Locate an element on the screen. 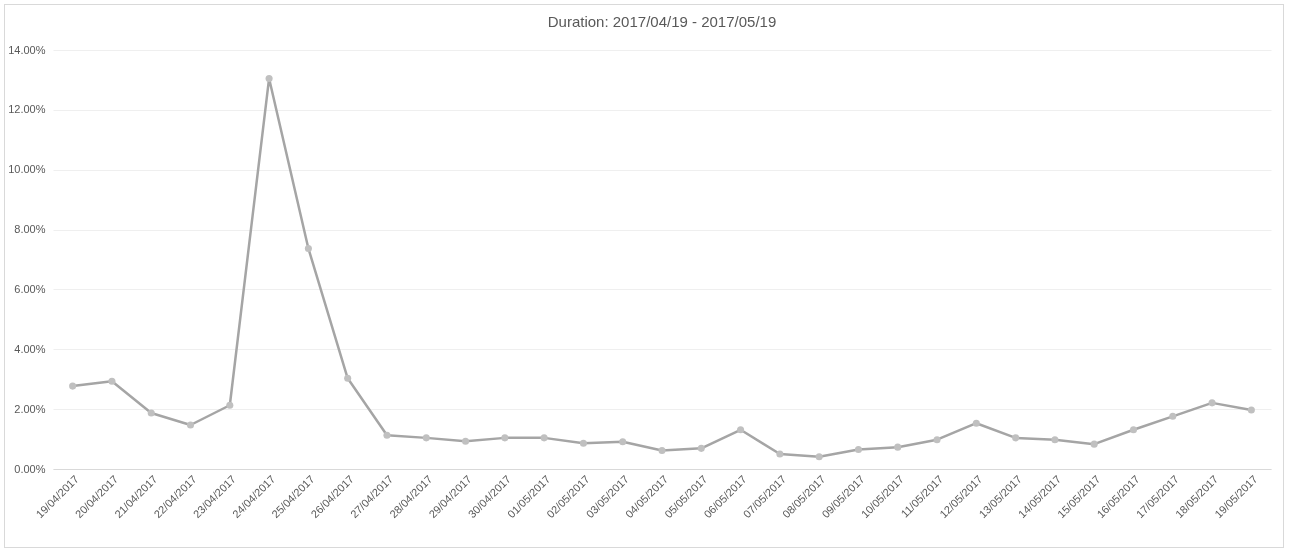 This screenshot has height=554, width=1290. y-tick-label: 14.00% is located at coordinates (27, 49).